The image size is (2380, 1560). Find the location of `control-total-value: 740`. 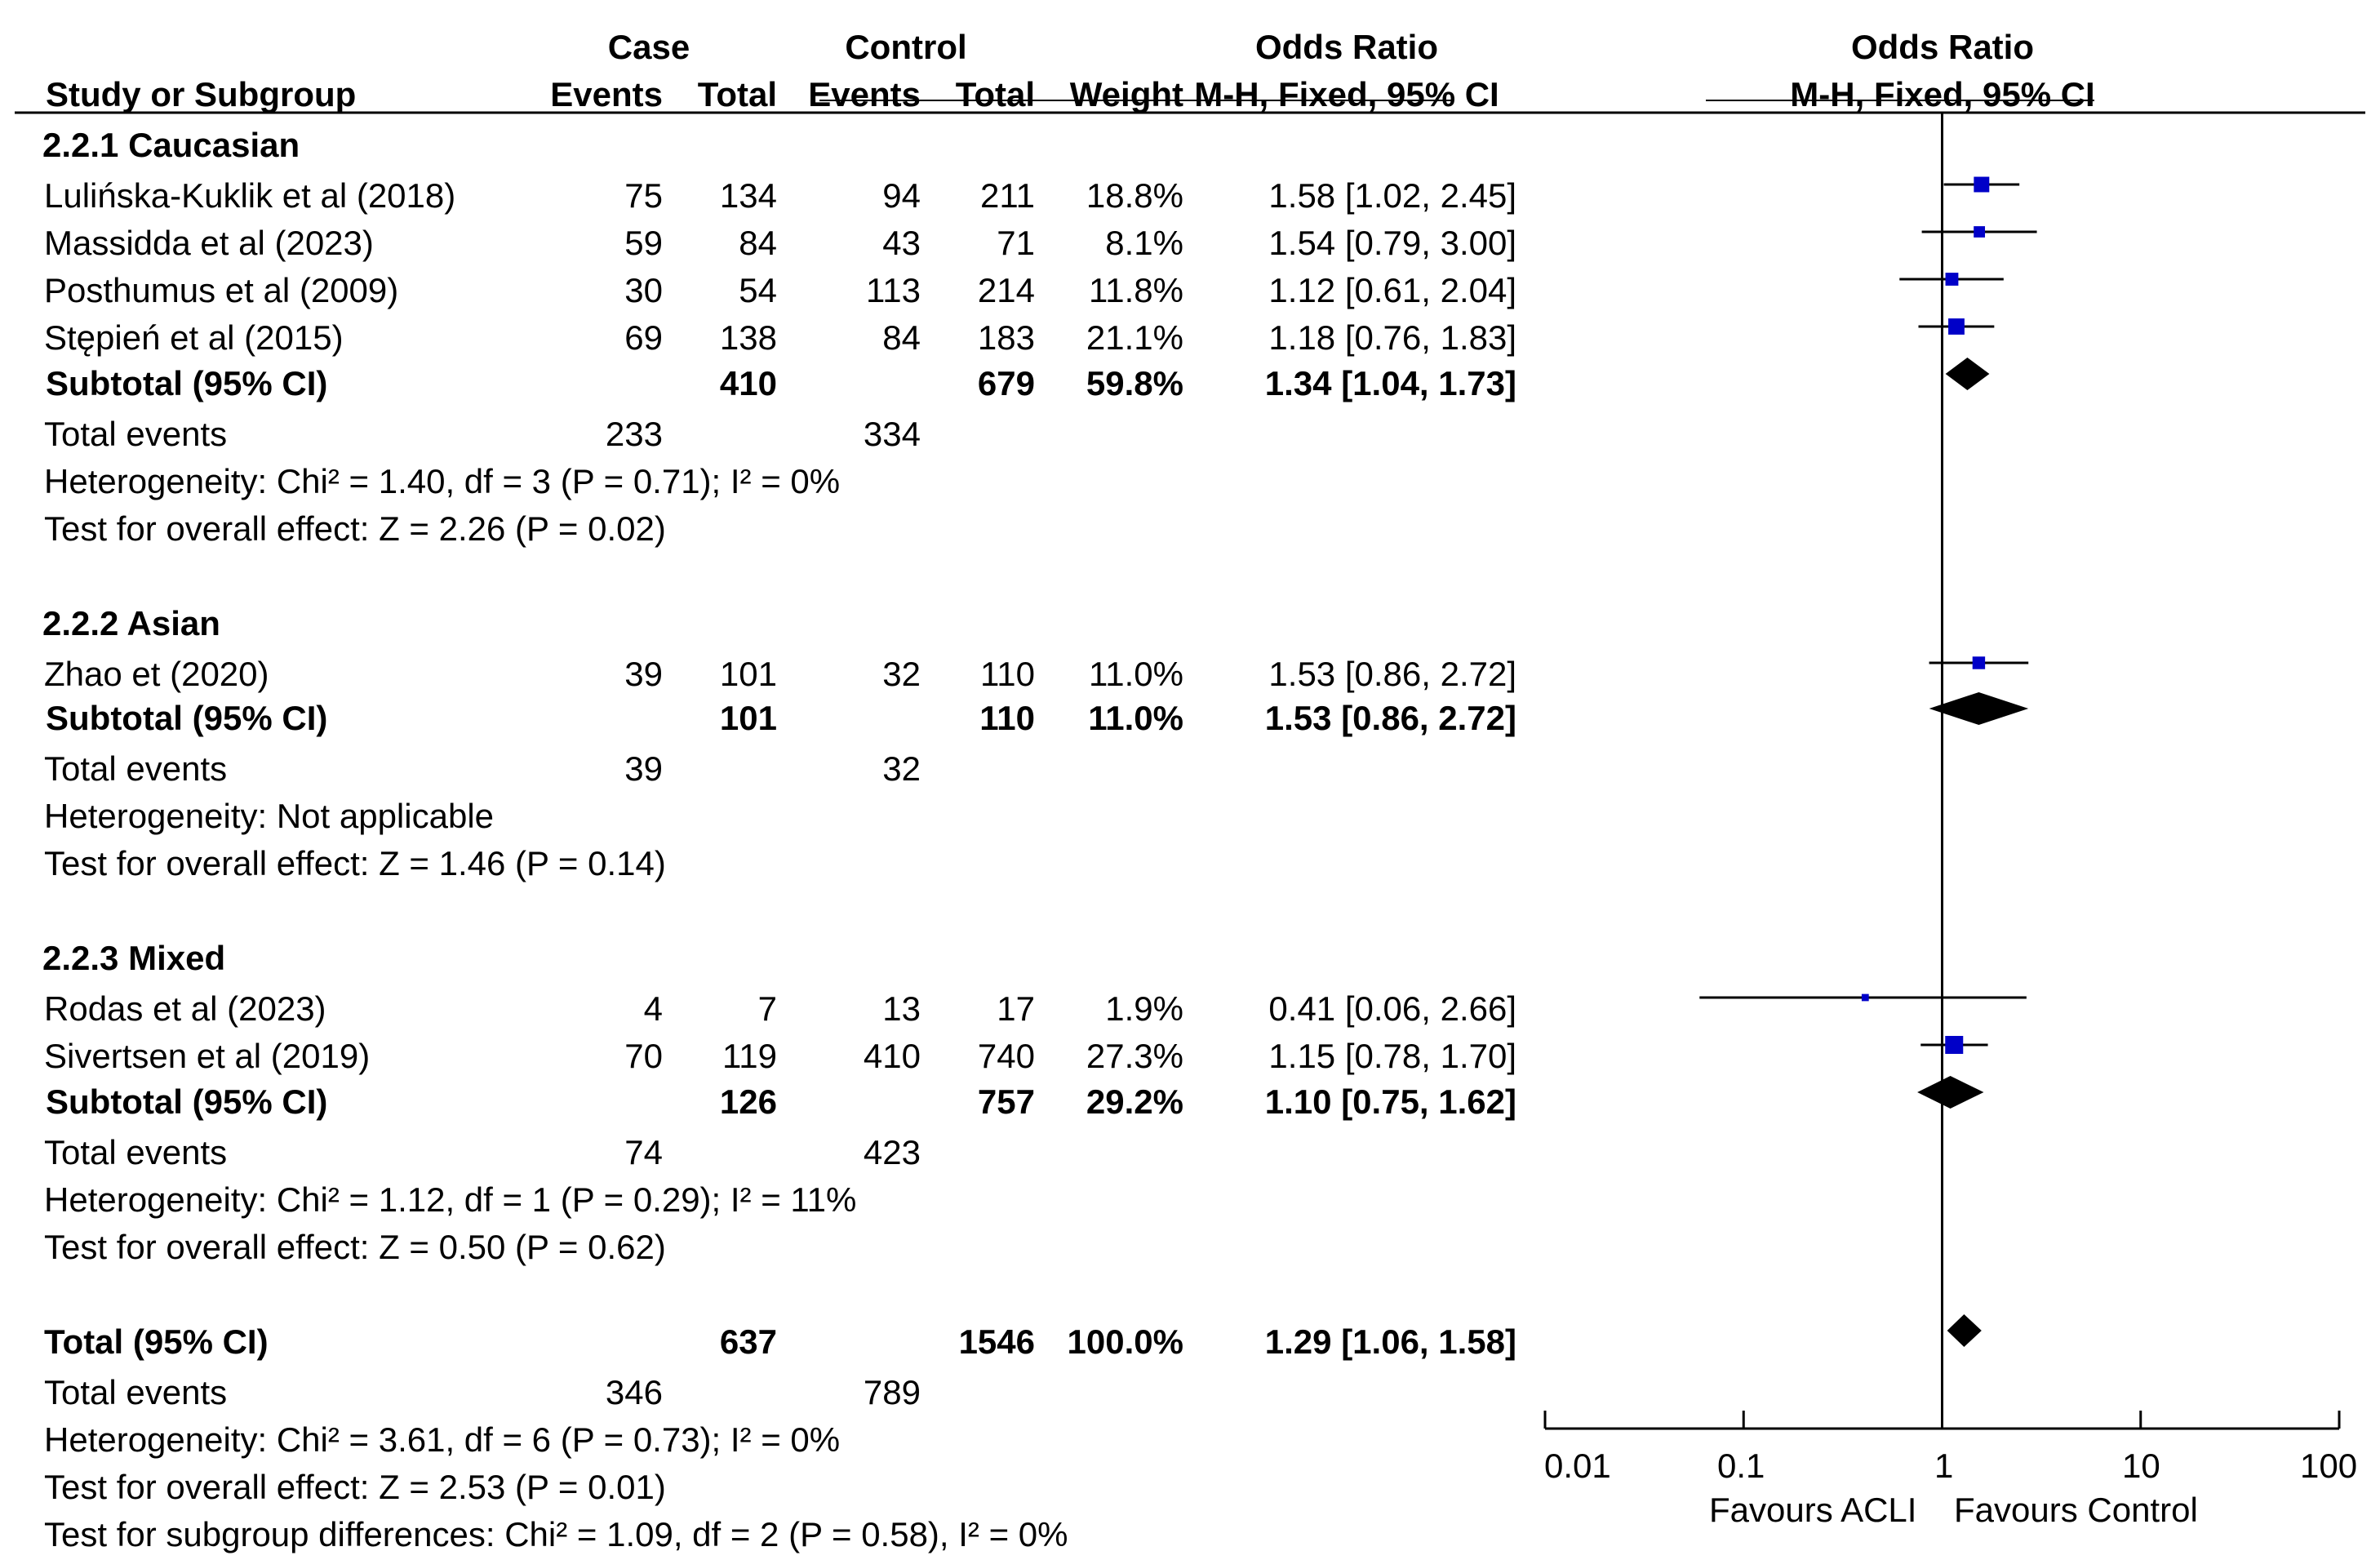

control-total-value: 740 is located at coordinates (1006, 1056).